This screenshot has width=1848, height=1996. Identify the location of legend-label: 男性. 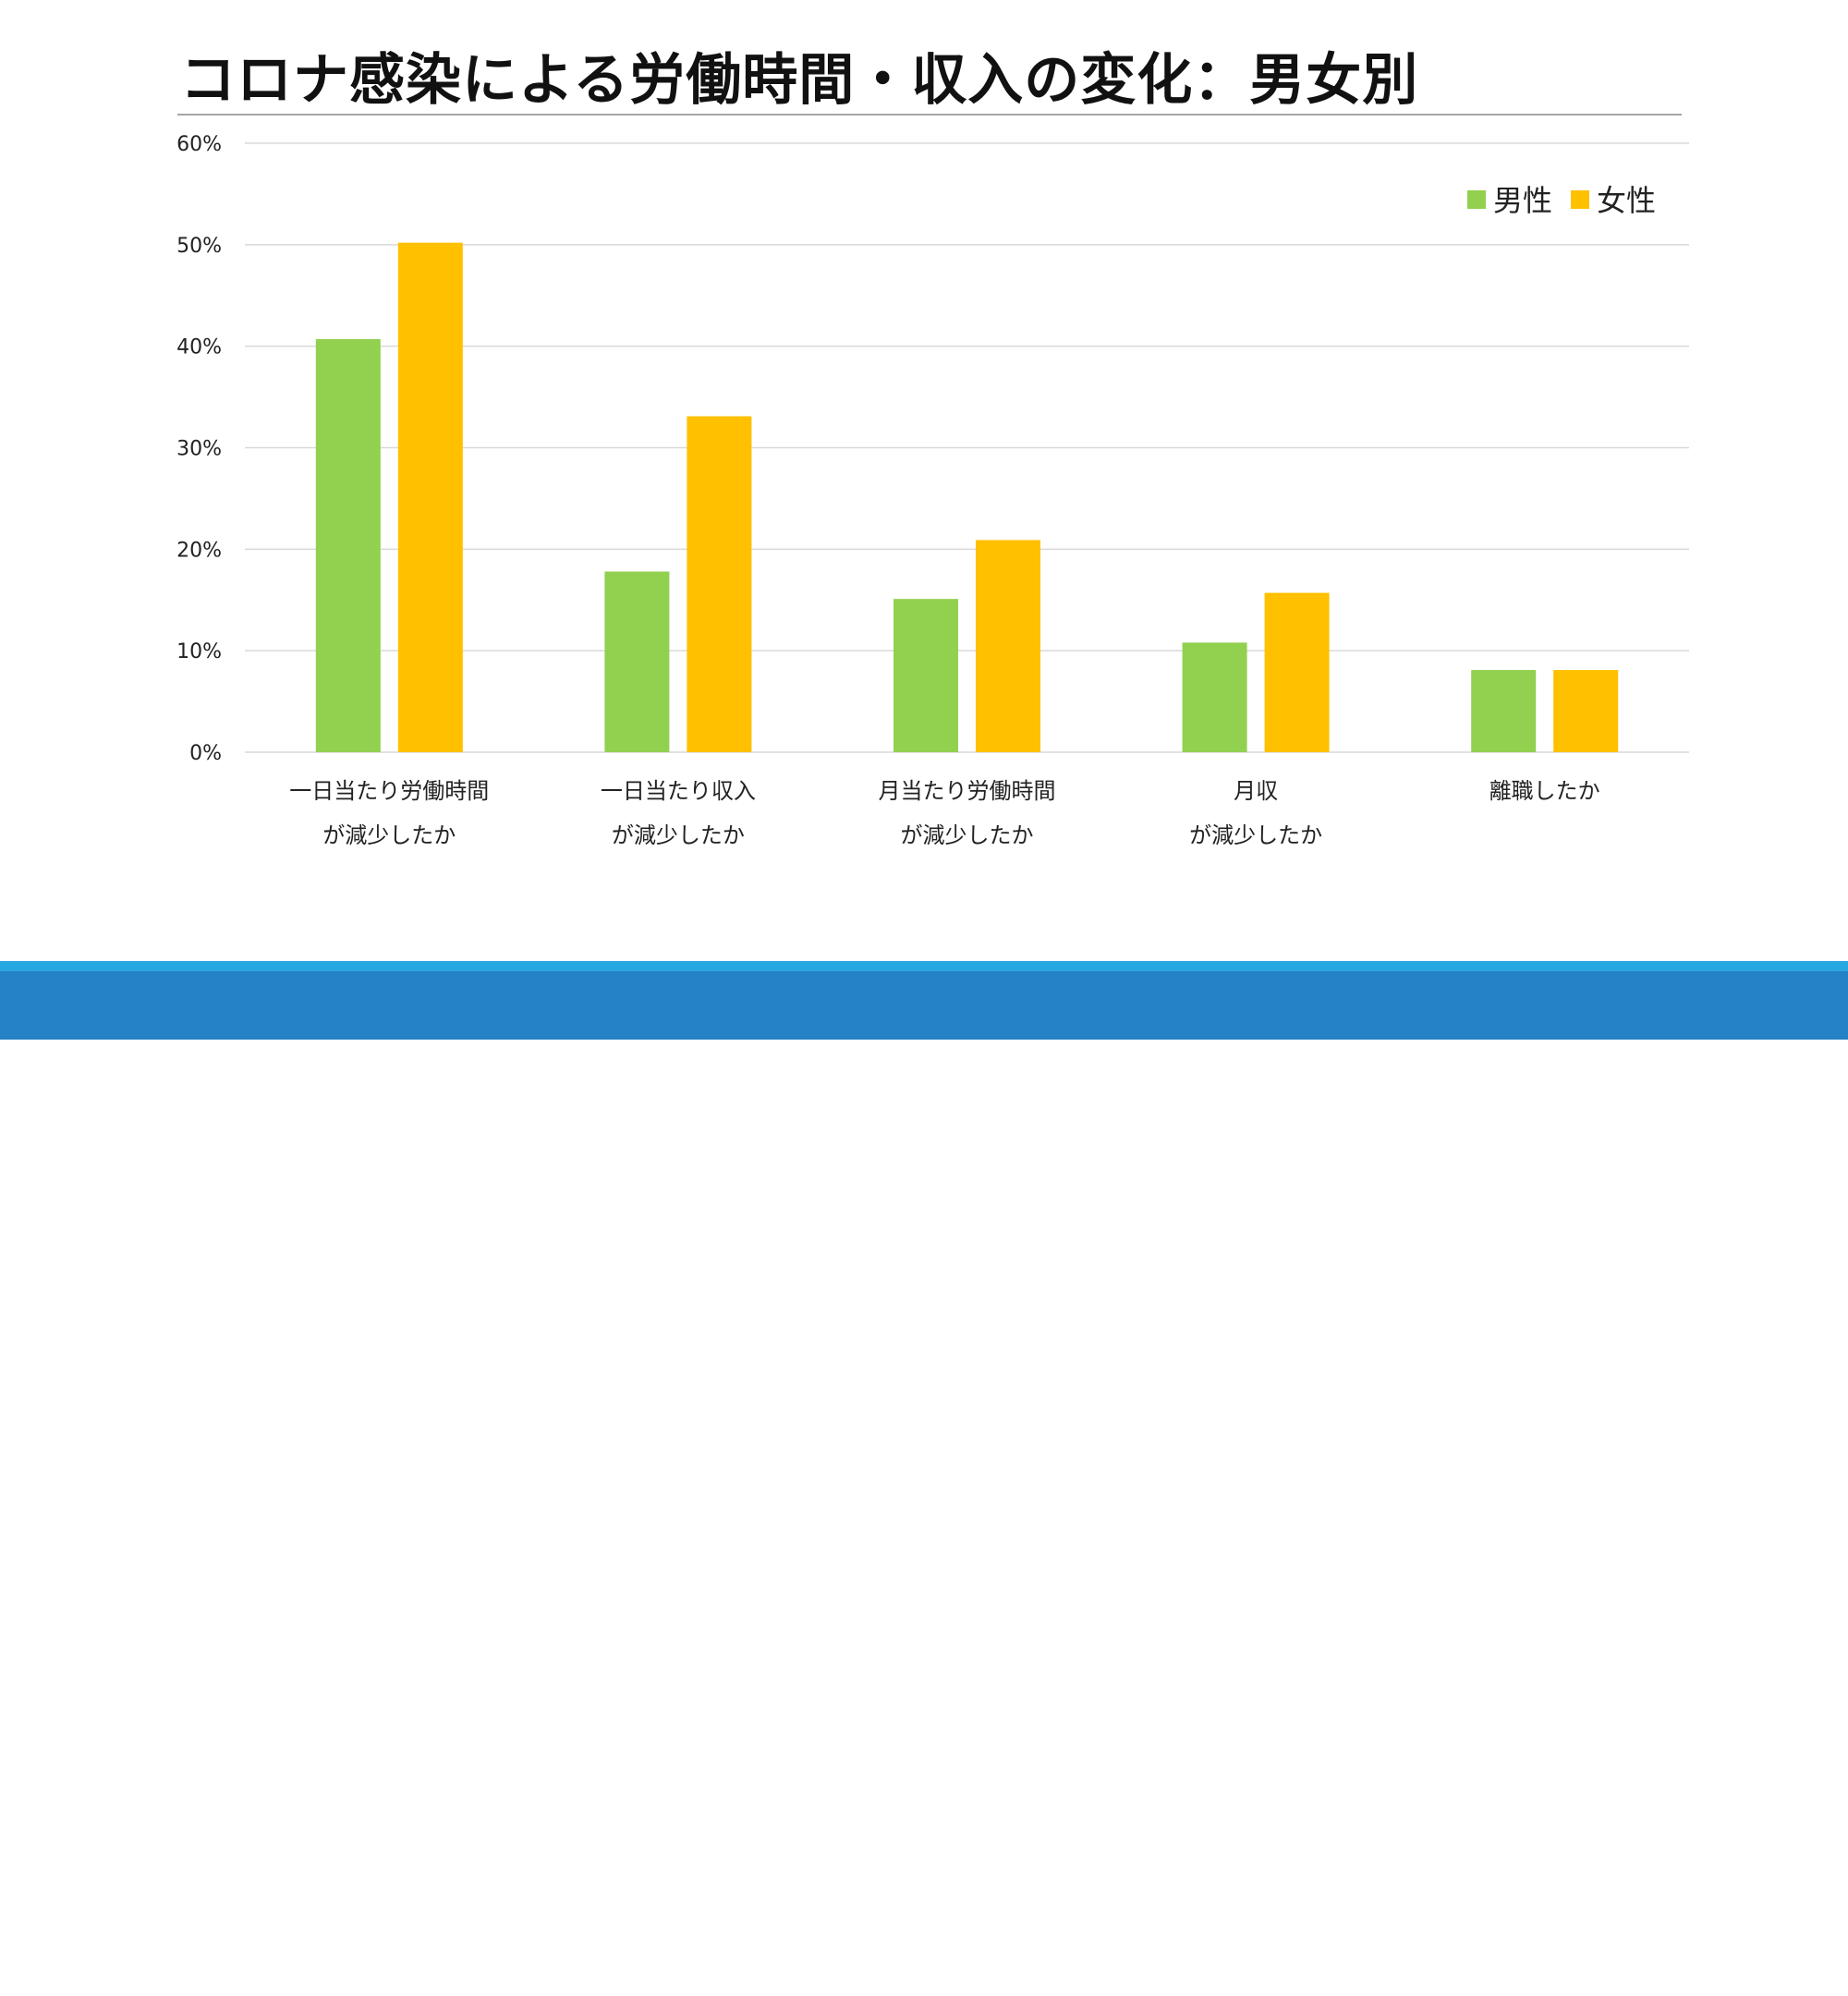
(1522, 200).